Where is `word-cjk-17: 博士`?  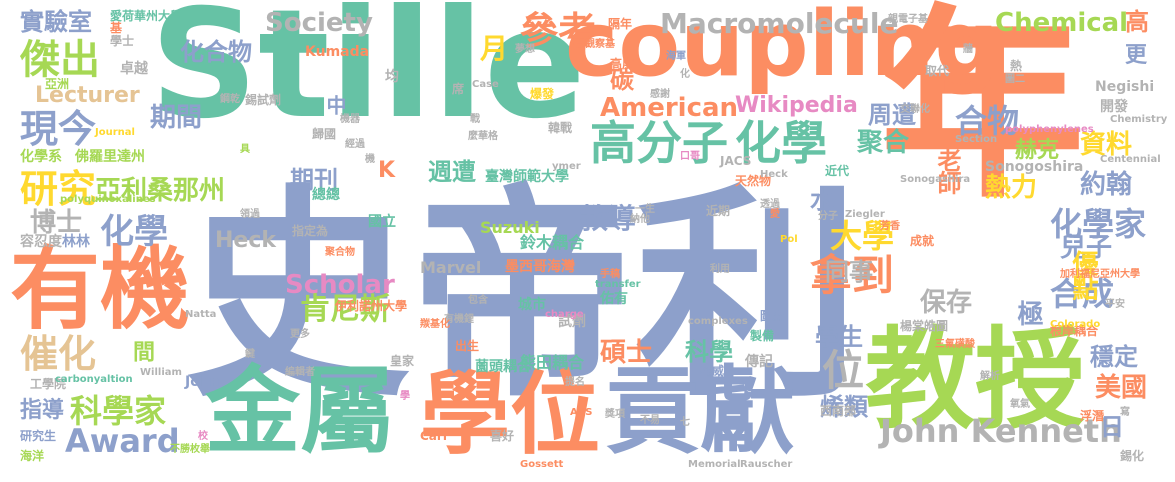
word-cjk-17: 博士 is located at coordinates (56, 223).